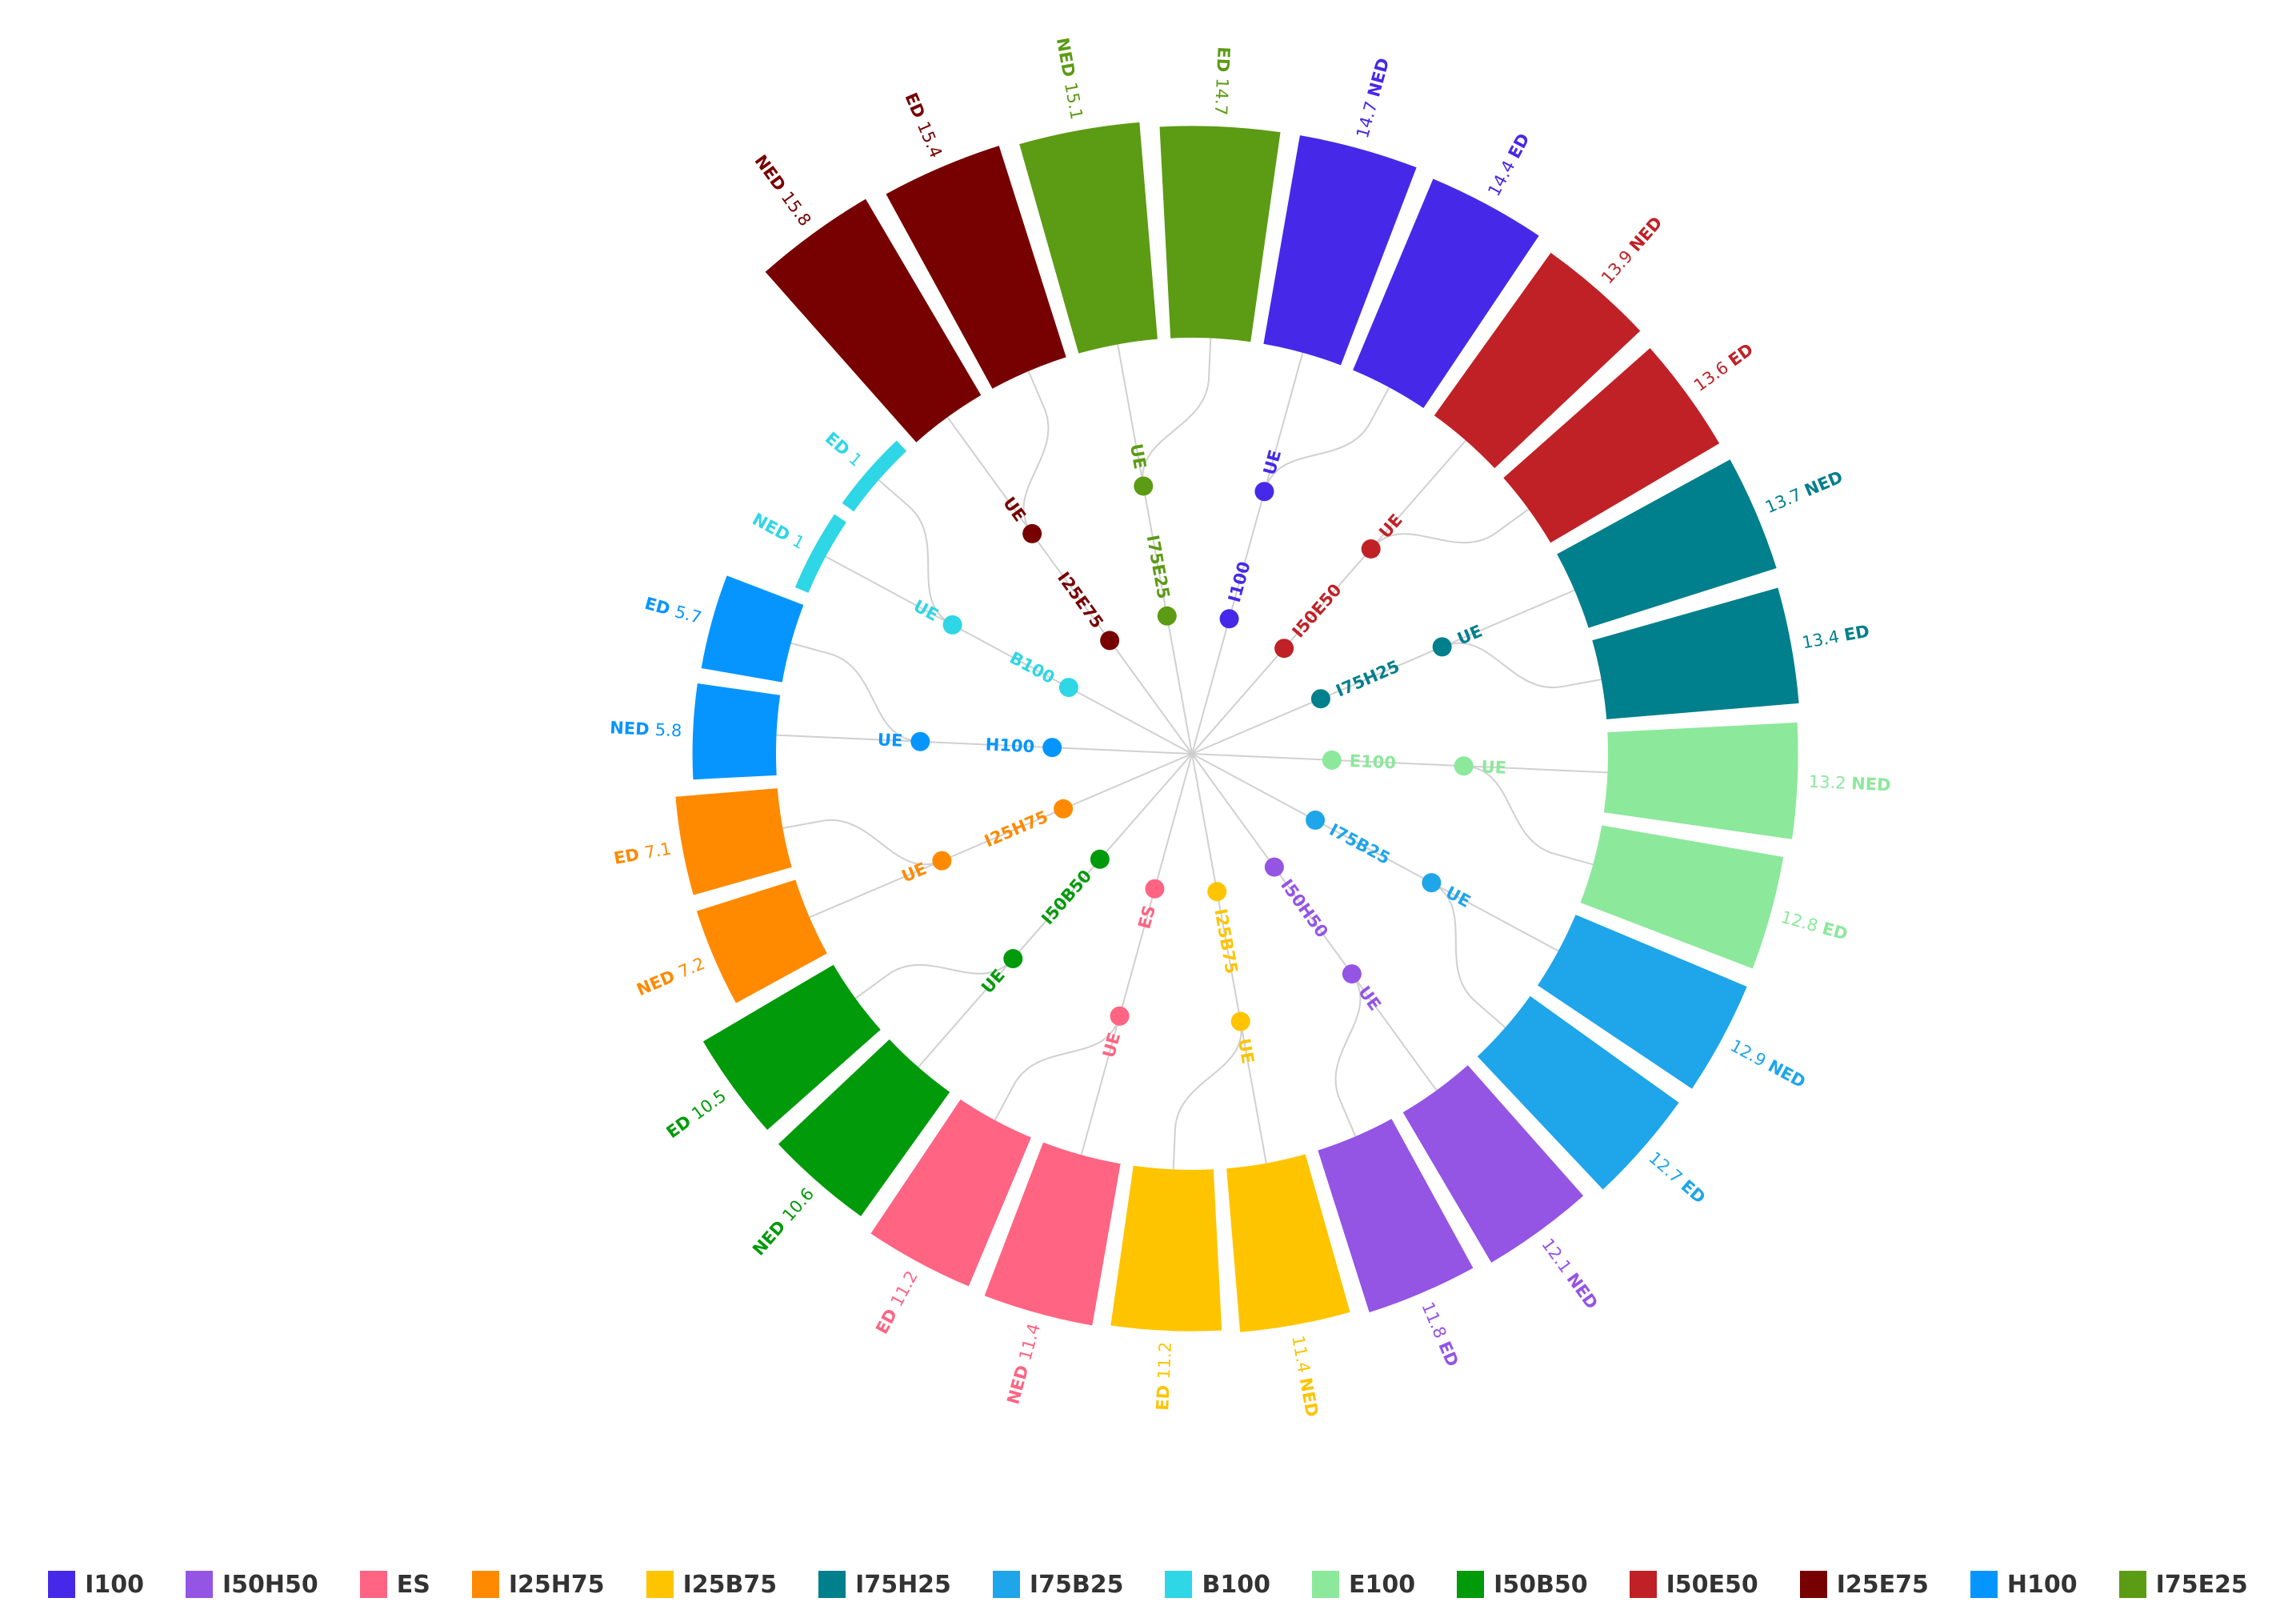  I want to click on node-i25h75-branch, so click(942, 861).